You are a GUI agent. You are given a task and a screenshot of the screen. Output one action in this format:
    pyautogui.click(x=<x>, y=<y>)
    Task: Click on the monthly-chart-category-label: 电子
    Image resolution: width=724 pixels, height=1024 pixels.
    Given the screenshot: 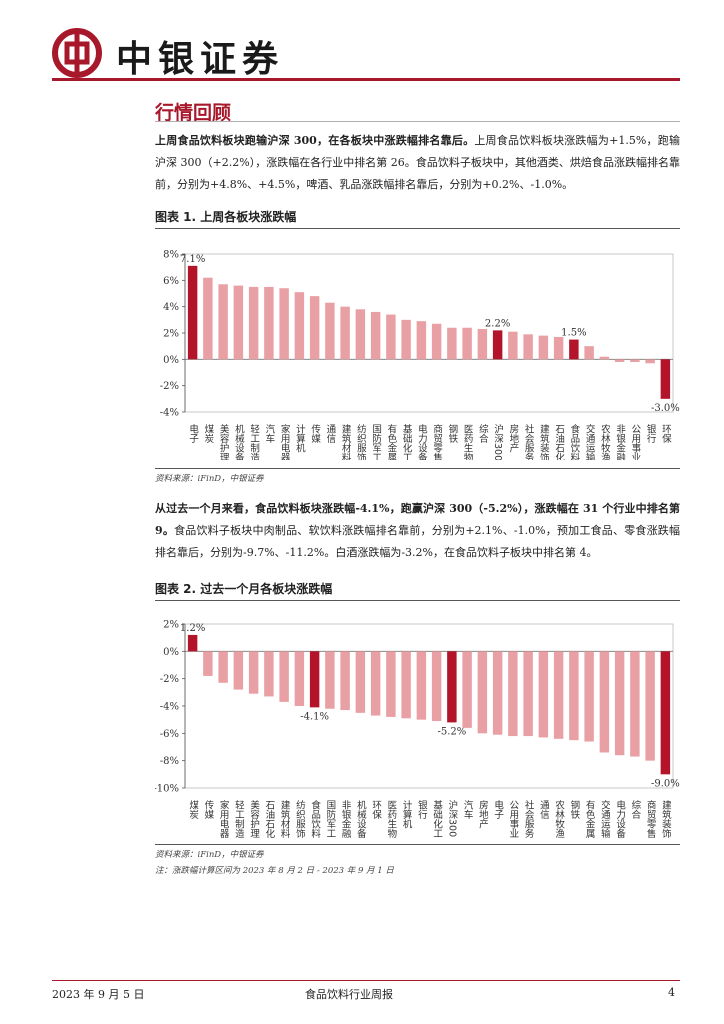 What is the action you would take?
    pyautogui.click(x=498, y=809)
    